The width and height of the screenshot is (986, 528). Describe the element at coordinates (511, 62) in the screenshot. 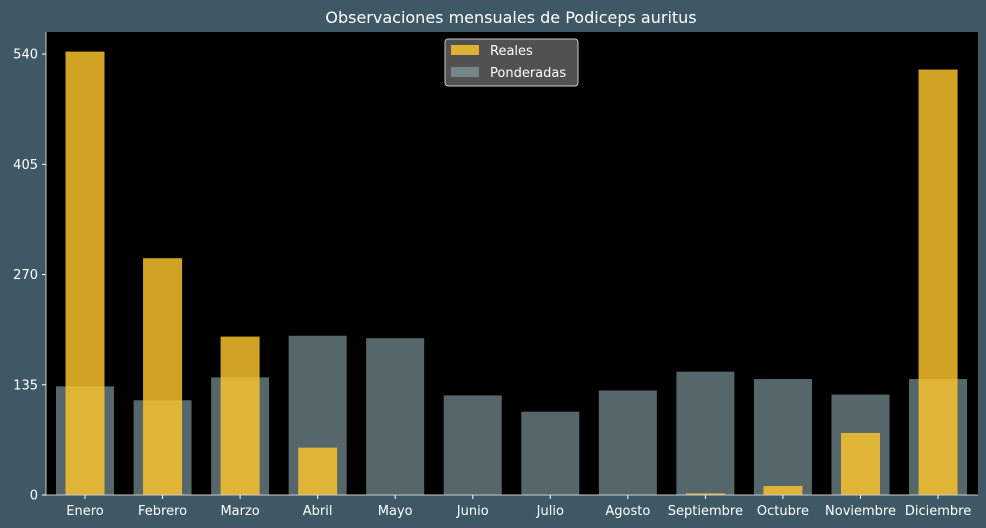

I see `legend: Reales Ponderadas` at that location.